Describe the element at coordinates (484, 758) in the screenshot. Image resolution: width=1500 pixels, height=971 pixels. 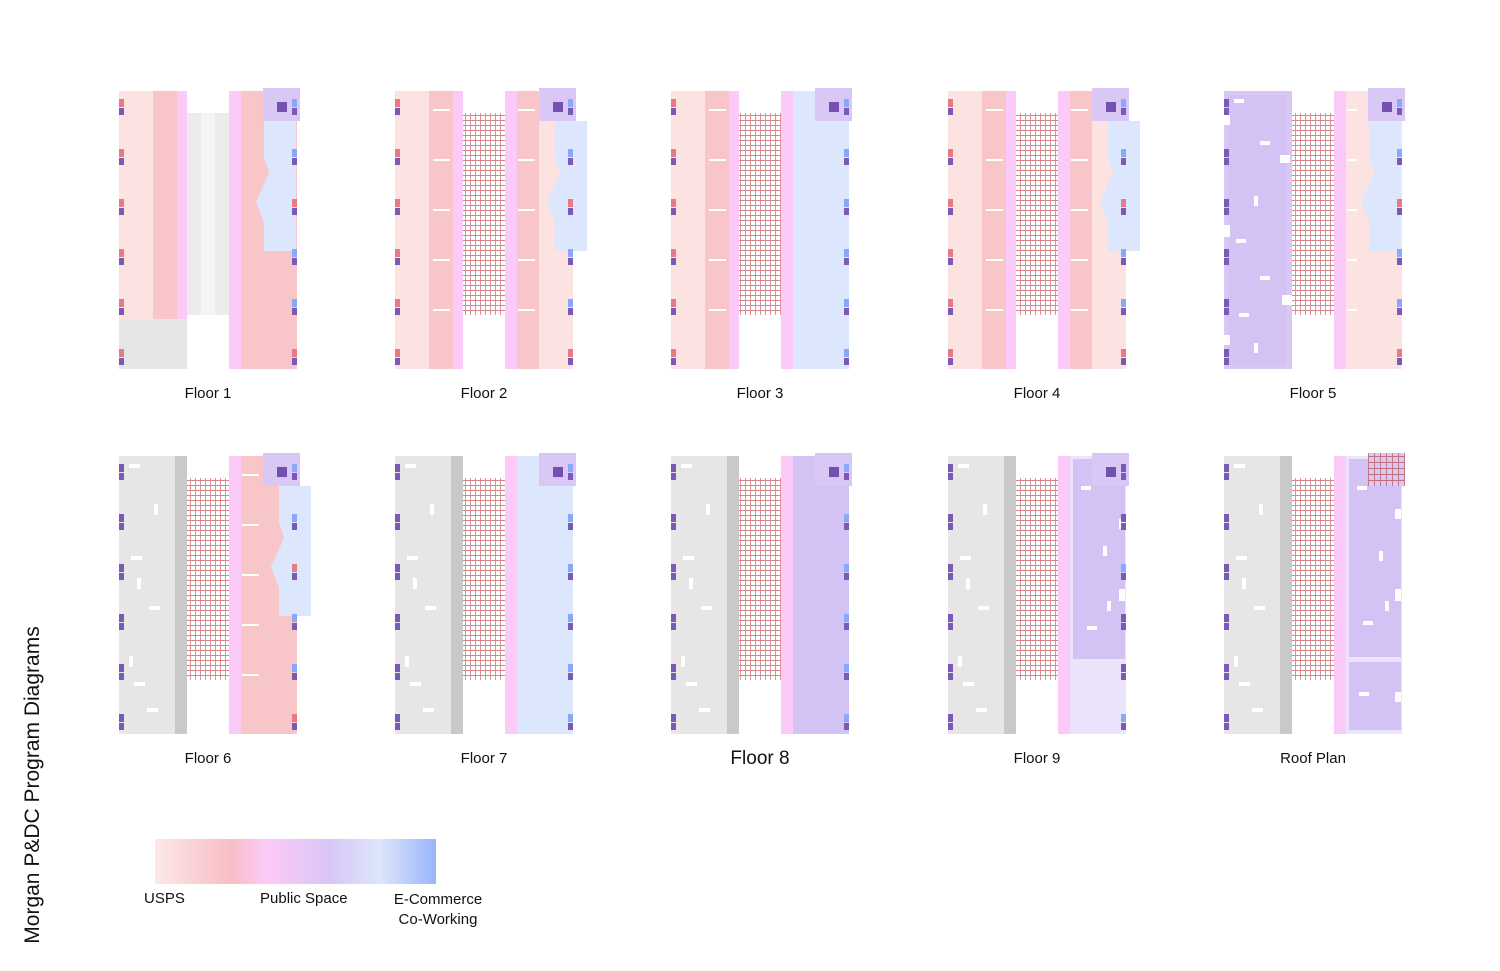
I see `plan-label-floor-7: Floor 7` at that location.